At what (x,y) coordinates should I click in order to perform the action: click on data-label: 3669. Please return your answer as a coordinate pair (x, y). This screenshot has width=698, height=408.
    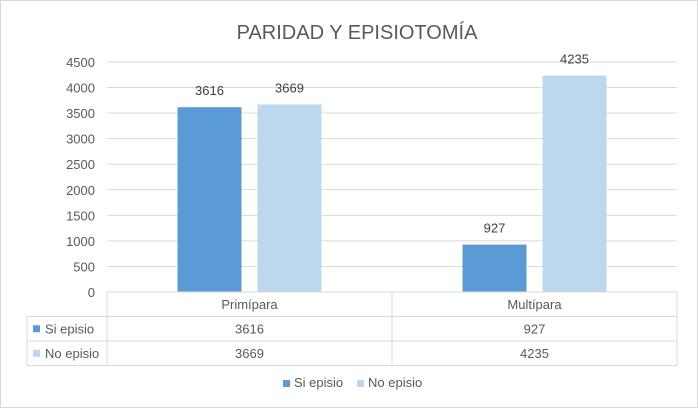
    Looking at the image, I should click on (289, 87).